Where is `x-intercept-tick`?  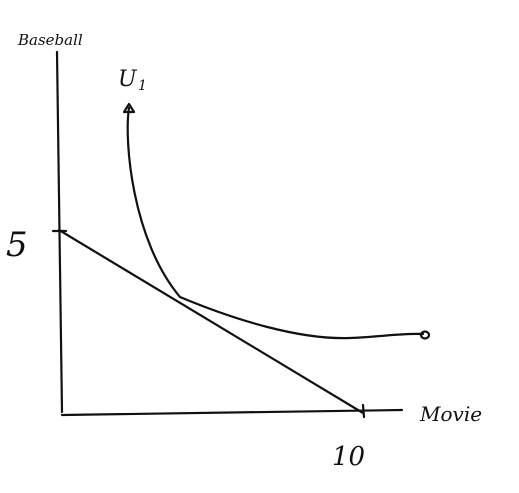
x-intercept-tick is located at coordinates (363, 411).